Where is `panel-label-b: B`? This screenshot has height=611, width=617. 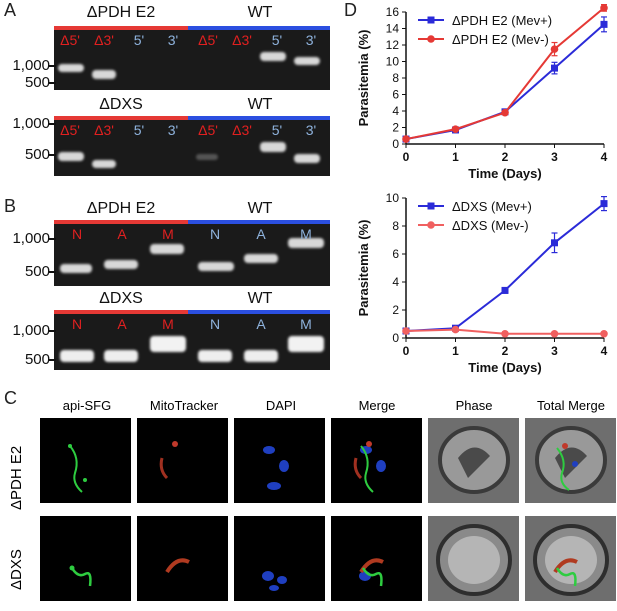
panel-label-b: B is located at coordinates (10, 206).